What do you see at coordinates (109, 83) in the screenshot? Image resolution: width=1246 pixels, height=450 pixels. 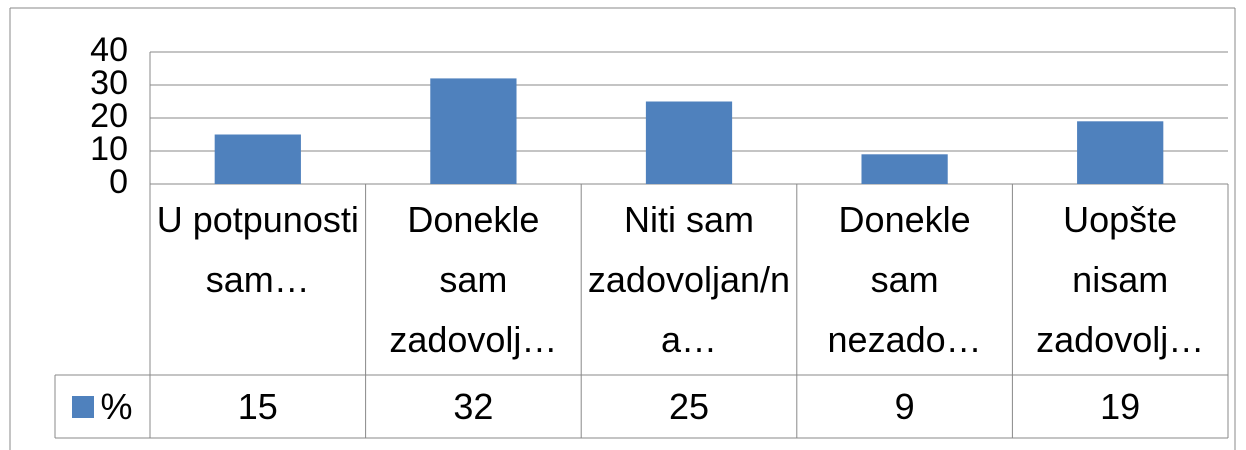 I see `y-tick-label: 30` at bounding box center [109, 83].